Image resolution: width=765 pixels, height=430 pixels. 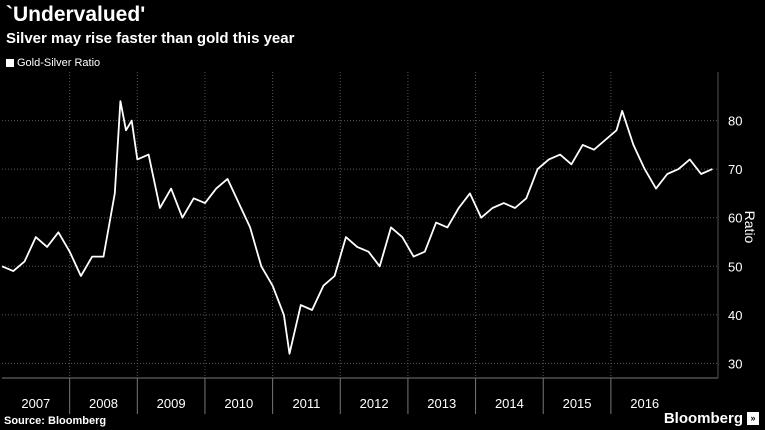 I want to click on x-tick-label: 2013, so click(x=441, y=403).